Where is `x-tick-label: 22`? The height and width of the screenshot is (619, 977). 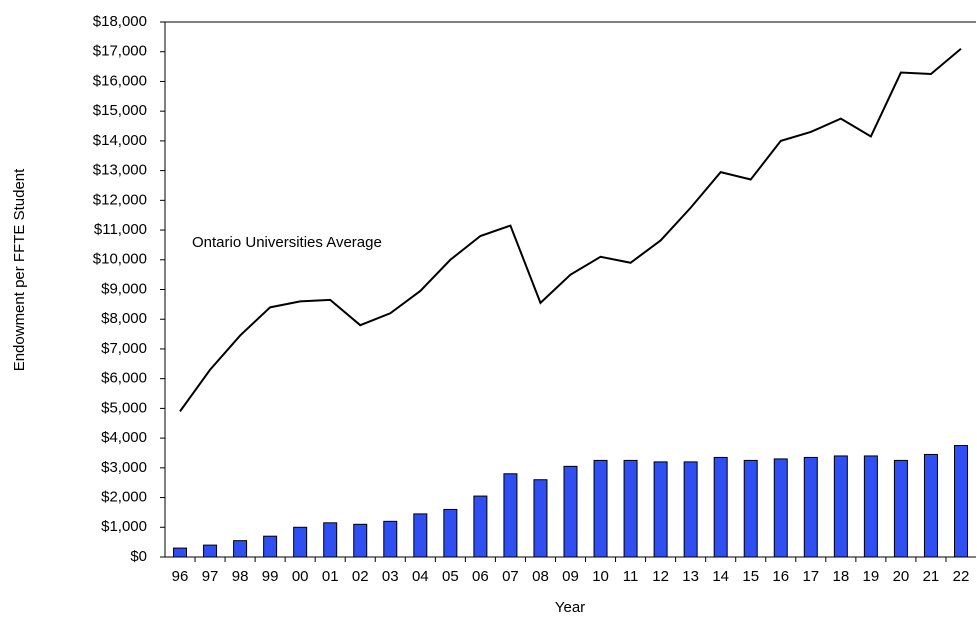
x-tick-label: 22 is located at coordinates (961, 576).